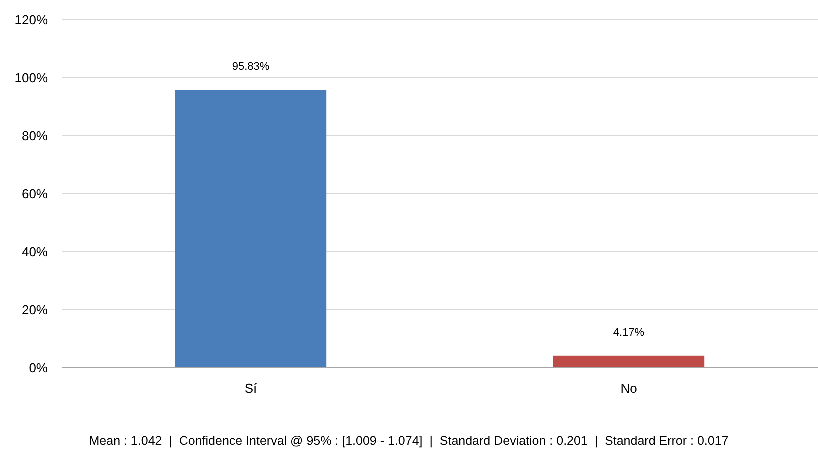 The width and height of the screenshot is (818, 455). Describe the element at coordinates (35, 252) in the screenshot. I see `y-tick-label: 40%` at that location.